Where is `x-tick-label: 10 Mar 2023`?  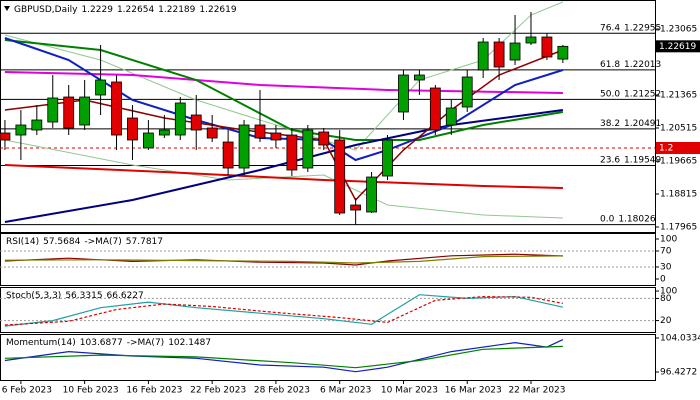
x-tick-label: 10 Mar 2023 is located at coordinates (409, 391).